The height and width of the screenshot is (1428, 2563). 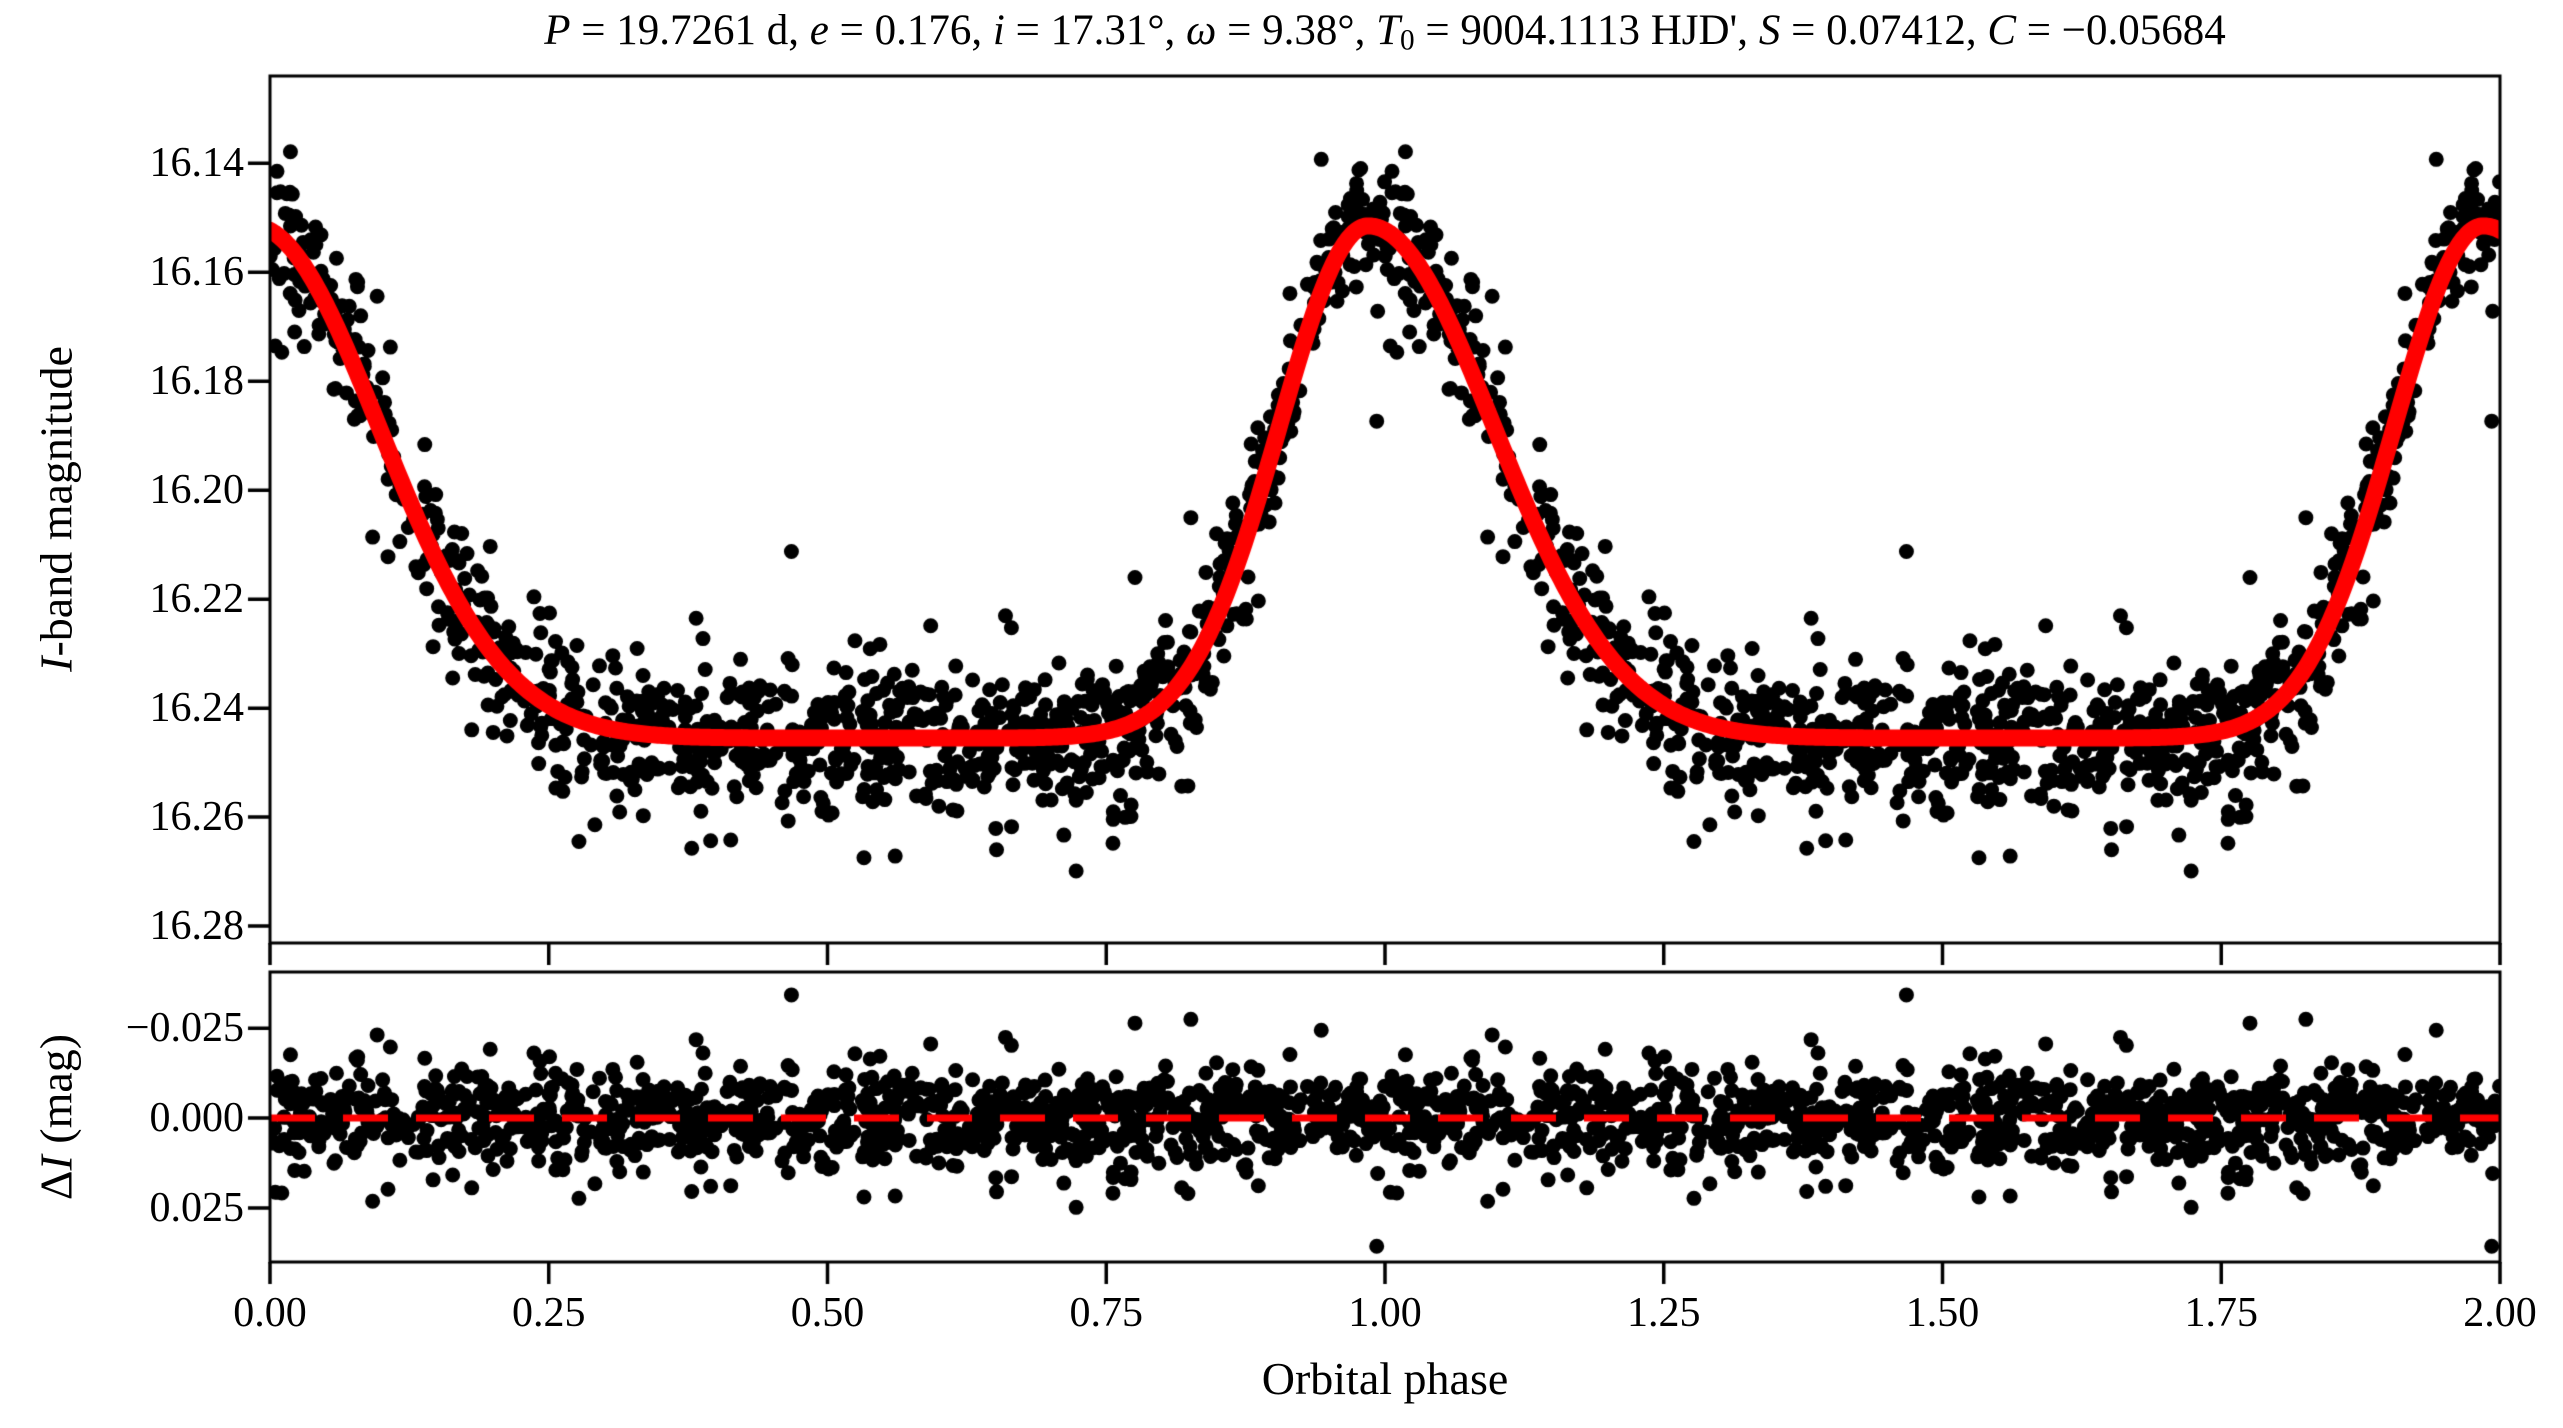 I want to click on x-tick-label: 1.25, so click(x=1664, y=1313).